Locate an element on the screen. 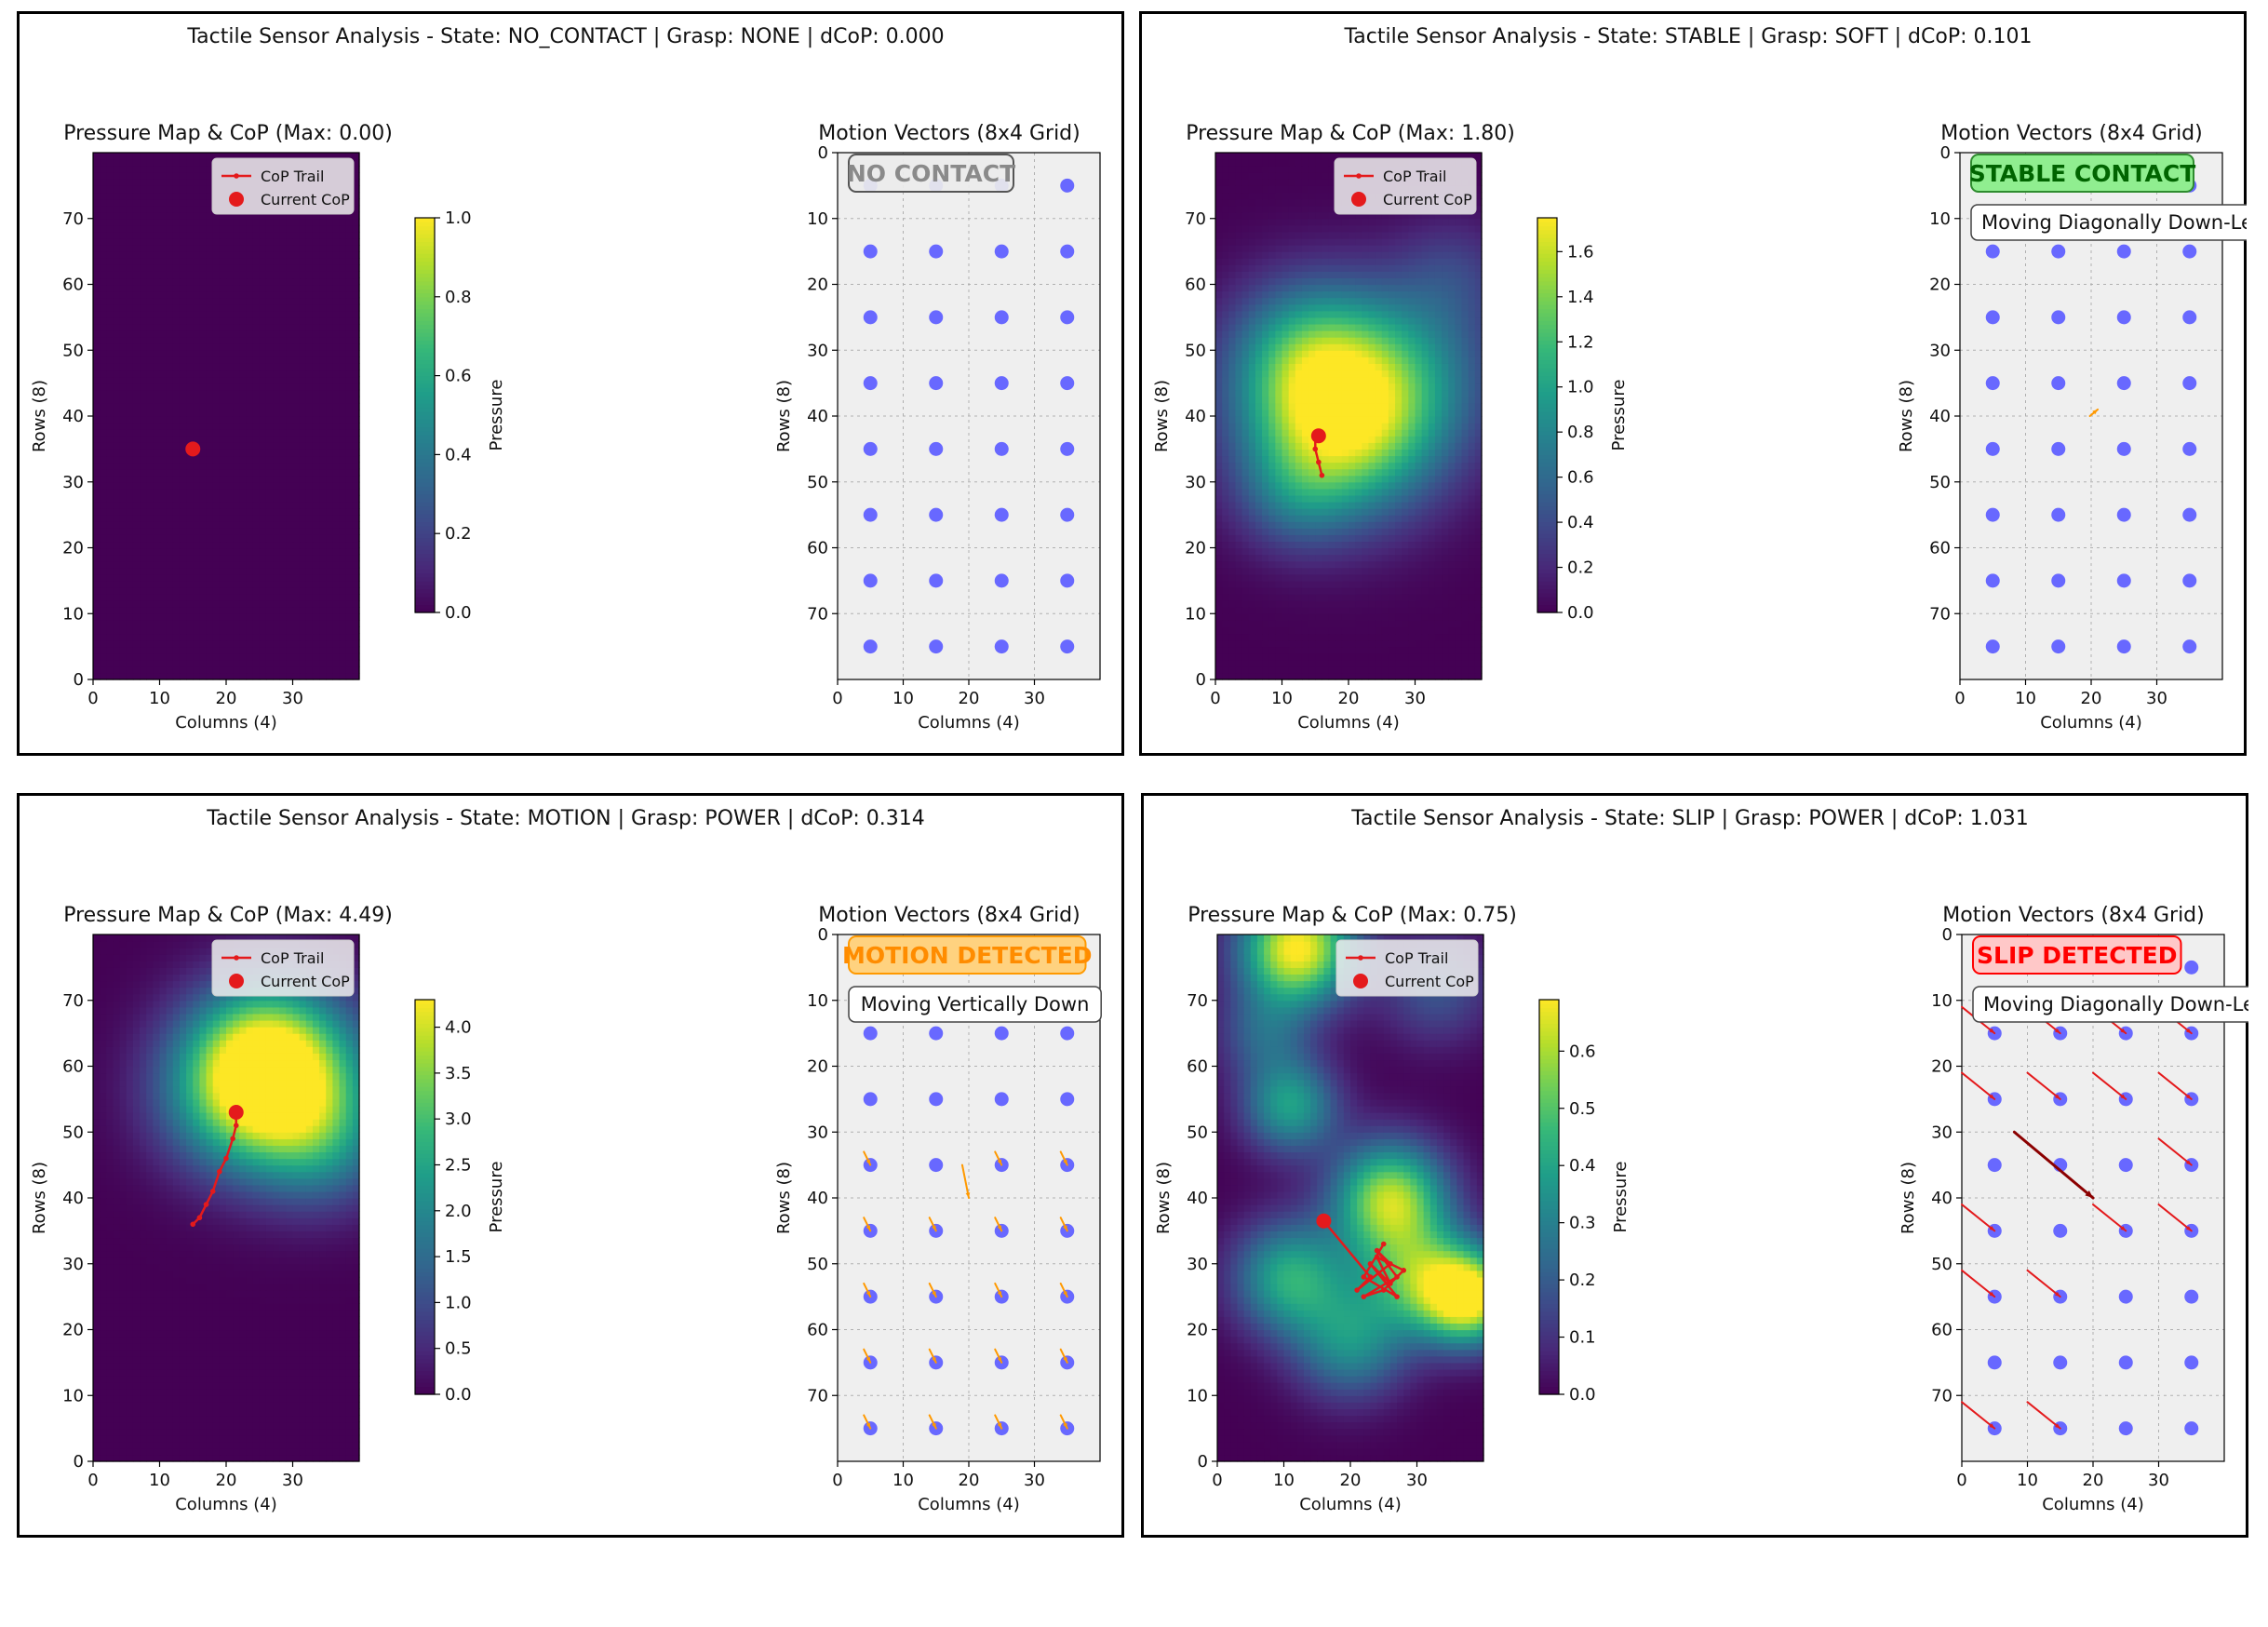  direction-label: Moving Vertically Down is located at coordinates (975, 1004).